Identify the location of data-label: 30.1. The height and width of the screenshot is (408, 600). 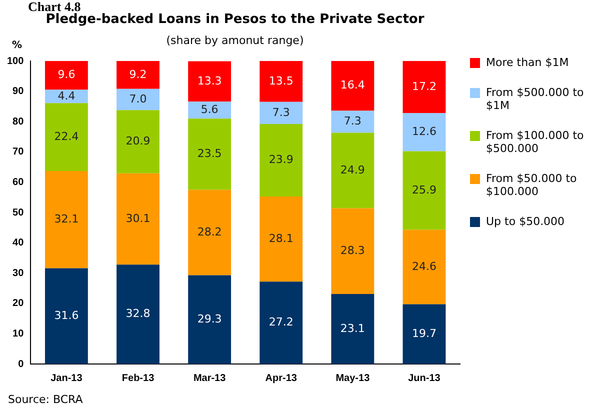
(138, 218).